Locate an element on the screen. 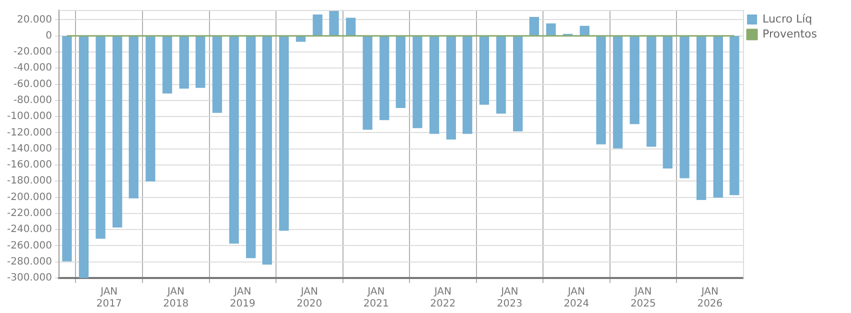  y-tick-label: 20.000 is located at coordinates (34, 20).